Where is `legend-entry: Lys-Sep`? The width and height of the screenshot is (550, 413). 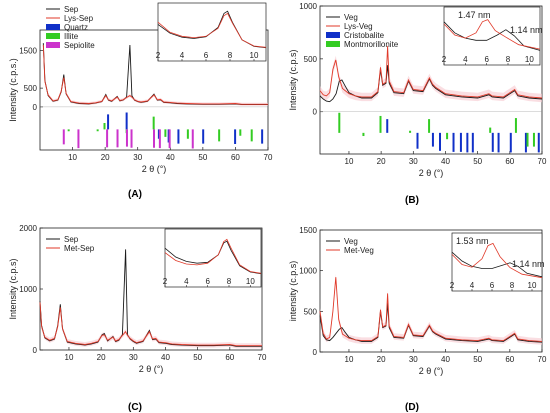 legend-entry: Lys-Sep is located at coordinates (79, 18).